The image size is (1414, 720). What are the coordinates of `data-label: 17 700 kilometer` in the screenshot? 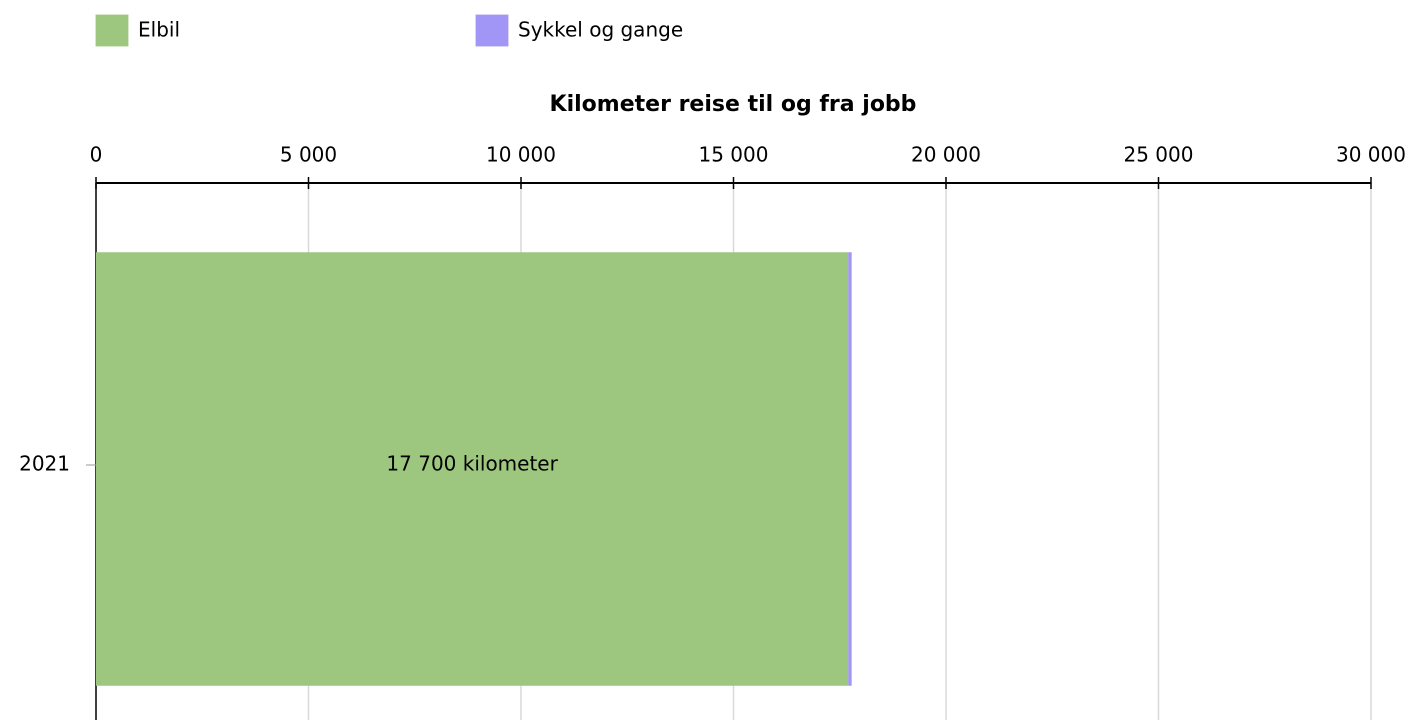 It's located at (472, 464).